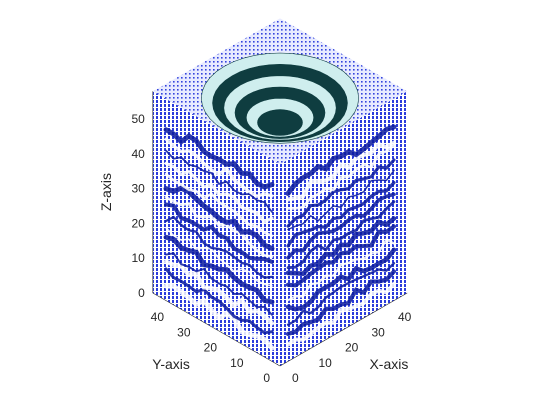 The width and height of the screenshot is (560, 420). What do you see at coordinates (388, 364) in the screenshot?
I see `x-axis-label: X-axis` at bounding box center [388, 364].